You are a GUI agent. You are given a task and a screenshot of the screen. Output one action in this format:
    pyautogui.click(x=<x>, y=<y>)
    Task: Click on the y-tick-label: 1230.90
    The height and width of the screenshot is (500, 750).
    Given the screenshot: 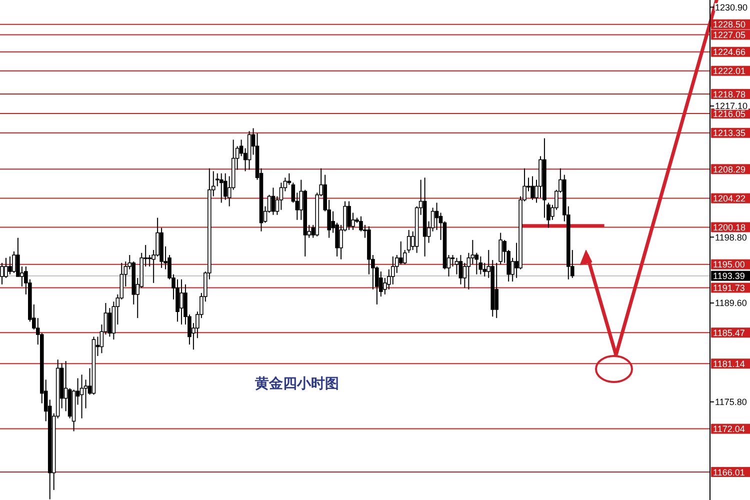 What is the action you would take?
    pyautogui.click(x=731, y=7)
    